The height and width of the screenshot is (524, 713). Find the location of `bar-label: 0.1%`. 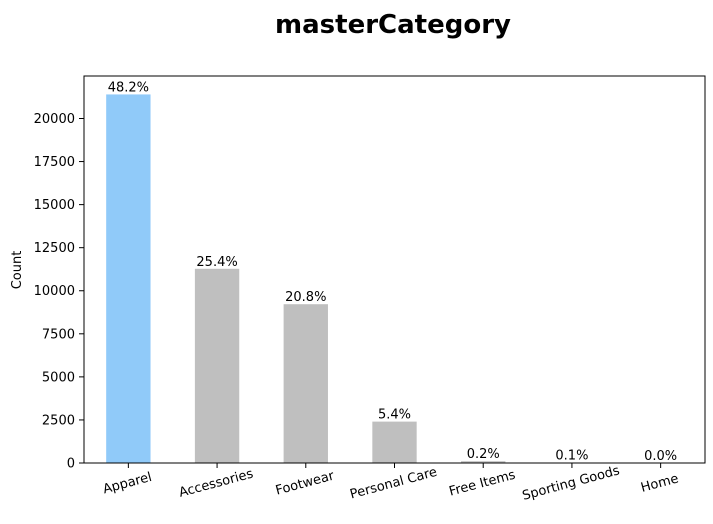

bar-label: 0.1% is located at coordinates (571, 456).